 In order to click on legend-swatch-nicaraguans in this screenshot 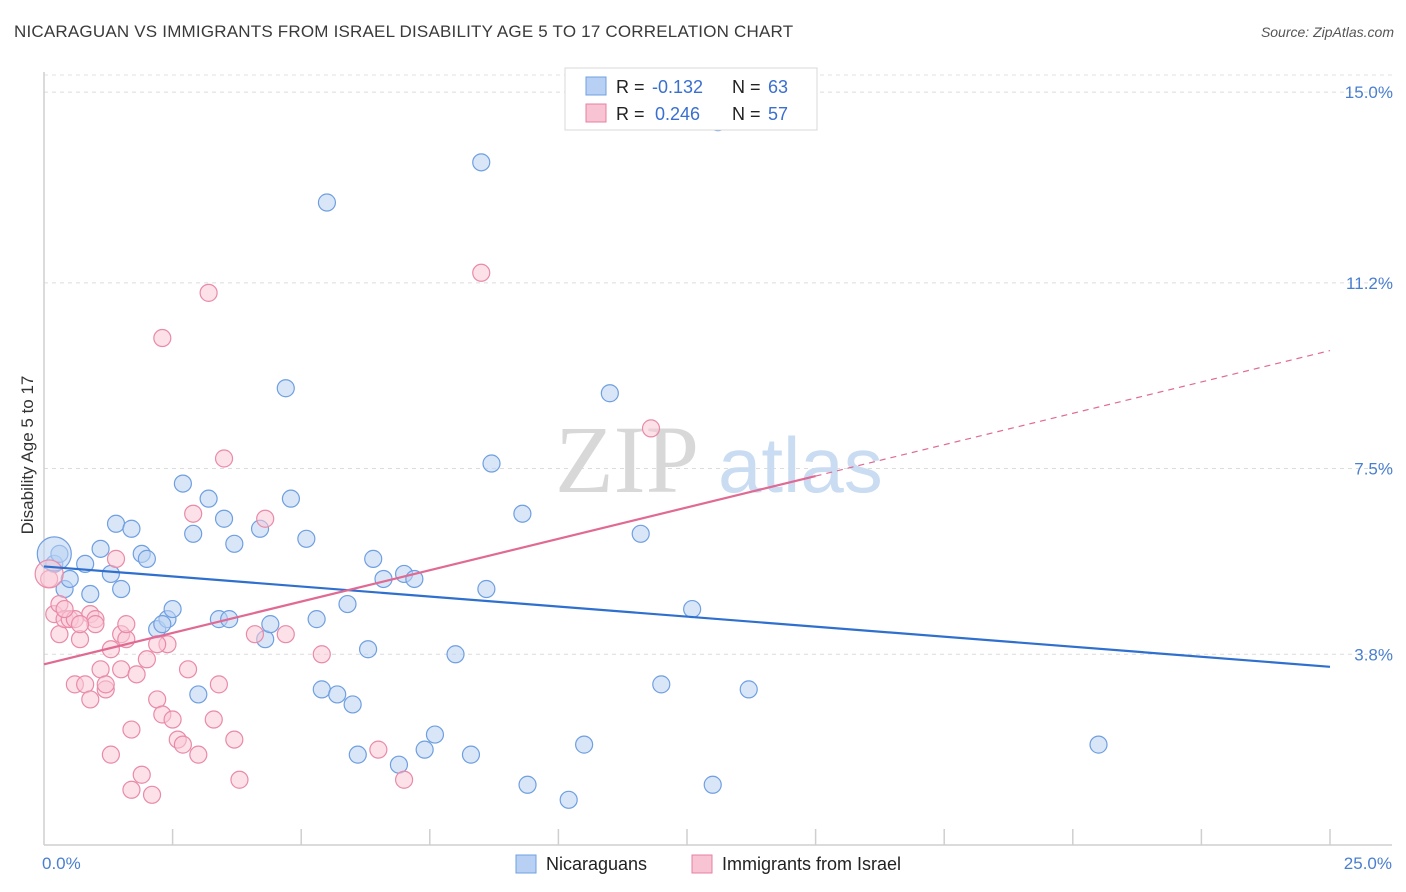, I will do `click(596, 86)`.